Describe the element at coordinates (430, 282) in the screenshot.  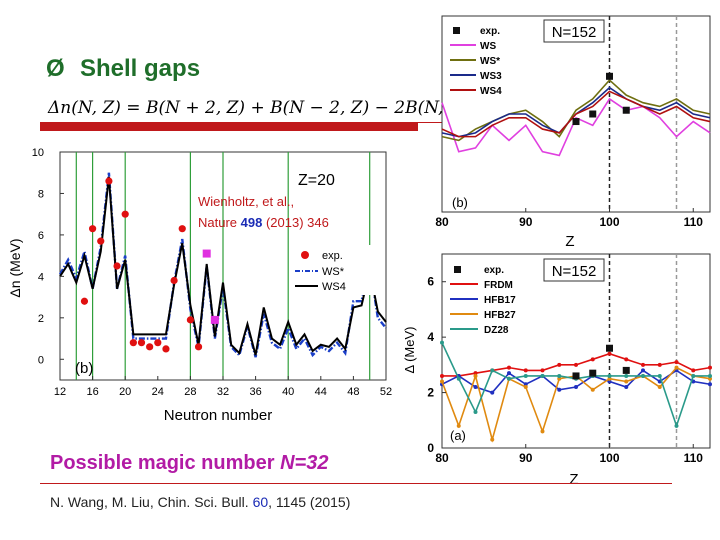
I see `br-y-tick-label-6: 6` at that location.